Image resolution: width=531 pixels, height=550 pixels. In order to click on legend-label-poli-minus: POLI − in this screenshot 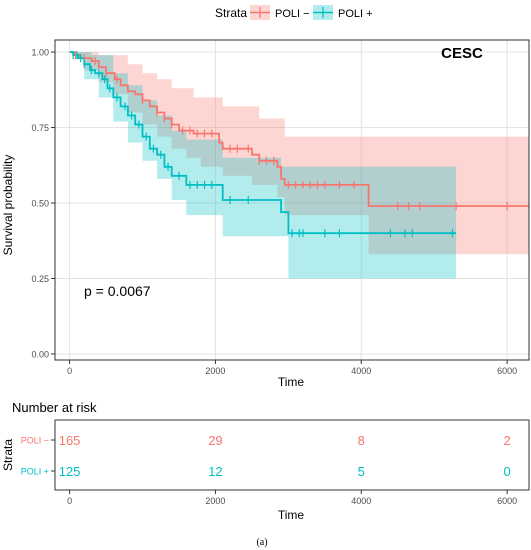, I will do `click(292, 14)`.